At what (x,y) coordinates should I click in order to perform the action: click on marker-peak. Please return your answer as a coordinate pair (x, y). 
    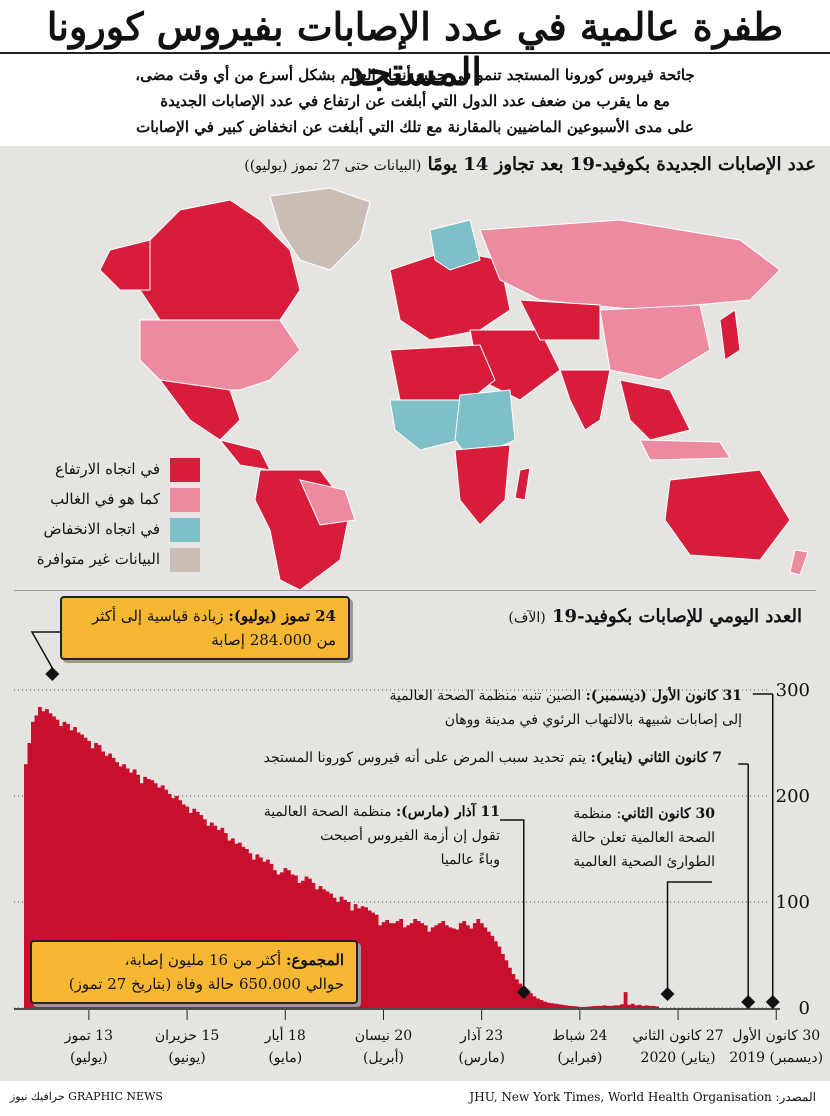
    Looking at the image, I should click on (52, 674).